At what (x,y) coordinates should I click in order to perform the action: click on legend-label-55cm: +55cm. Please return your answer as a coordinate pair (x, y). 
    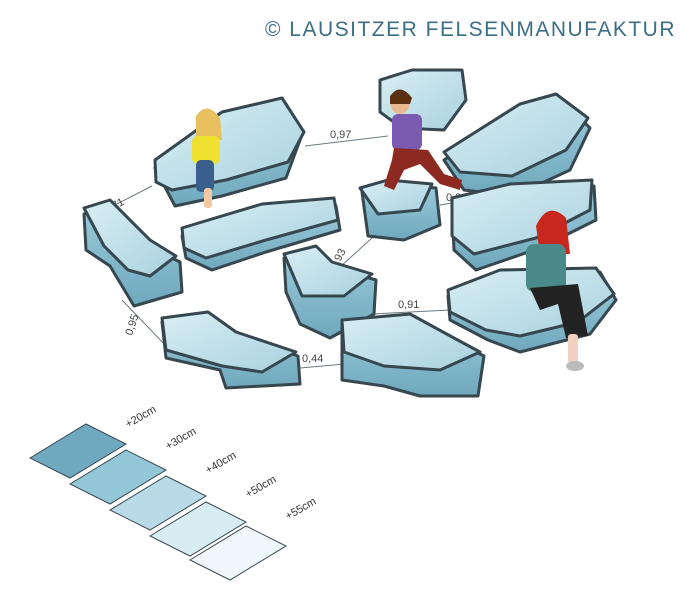
    Looking at the image, I should click on (301, 509).